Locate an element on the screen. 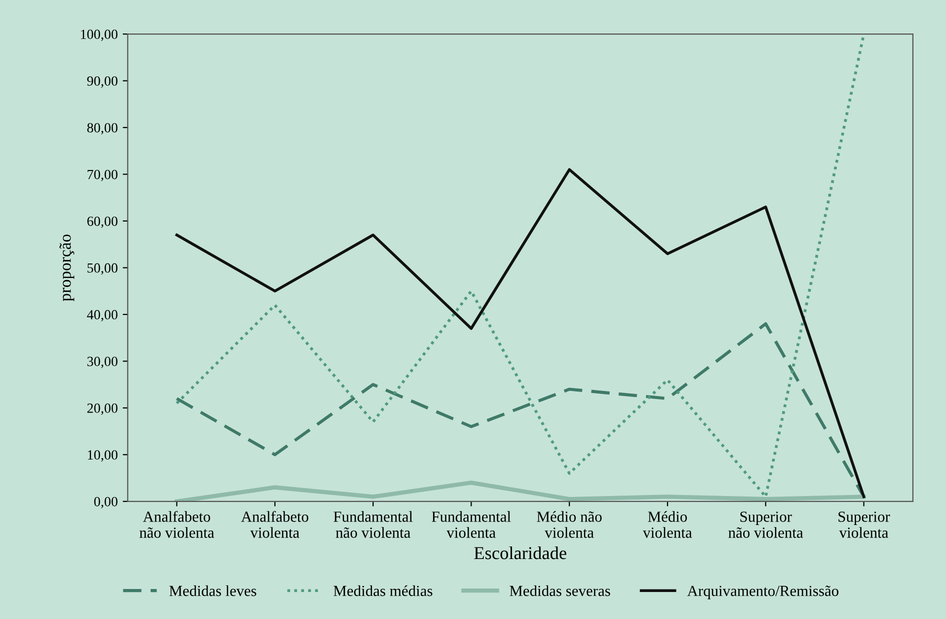 Image resolution: width=946 pixels, height=619 pixels. y-tick-label: 60,00 is located at coordinates (102, 222).